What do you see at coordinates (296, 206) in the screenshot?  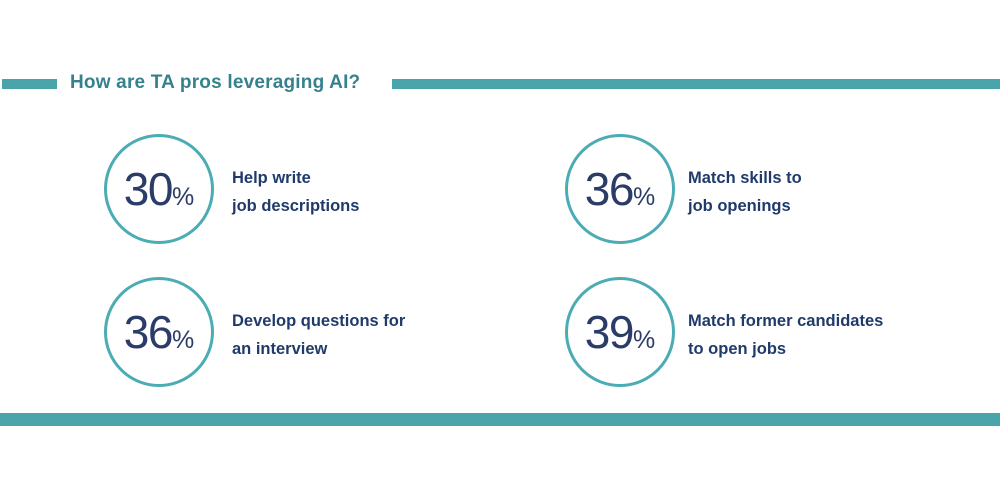 I see `stat-label-line2: job descriptions` at bounding box center [296, 206].